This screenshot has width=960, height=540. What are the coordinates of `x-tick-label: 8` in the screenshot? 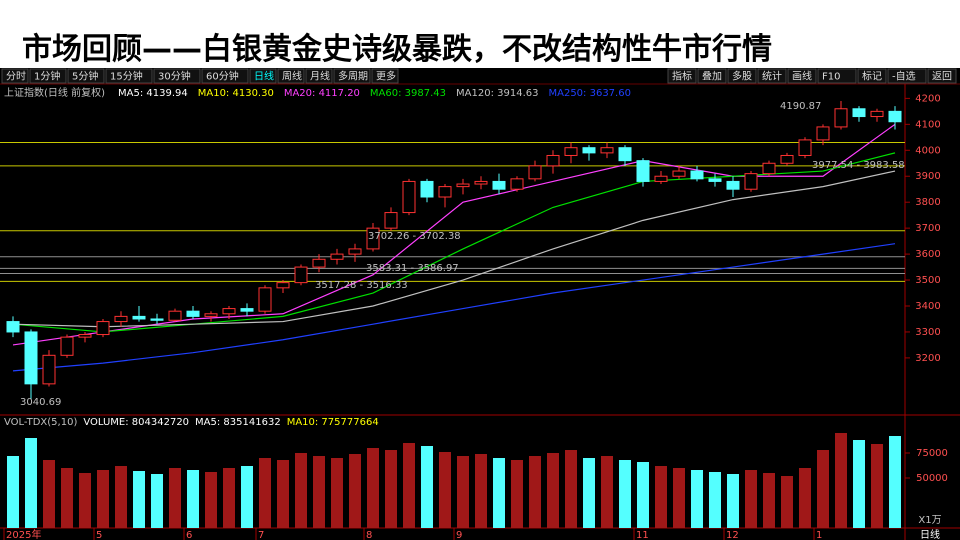 It's located at (369, 535).